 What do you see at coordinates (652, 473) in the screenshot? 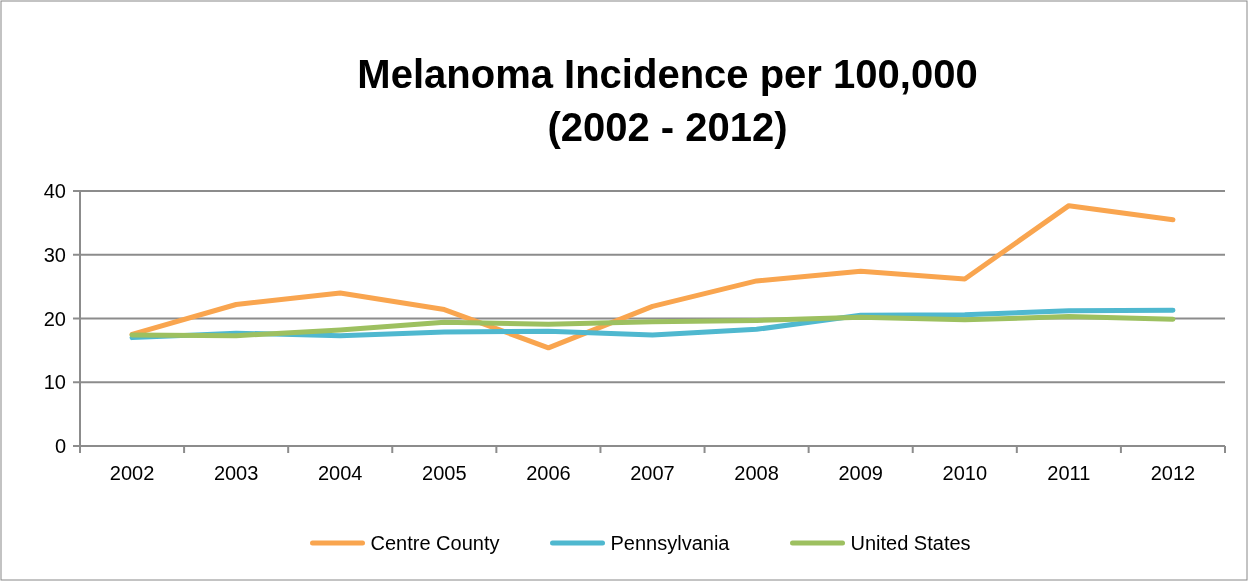
I see `x-tick-label: 2007` at bounding box center [652, 473].